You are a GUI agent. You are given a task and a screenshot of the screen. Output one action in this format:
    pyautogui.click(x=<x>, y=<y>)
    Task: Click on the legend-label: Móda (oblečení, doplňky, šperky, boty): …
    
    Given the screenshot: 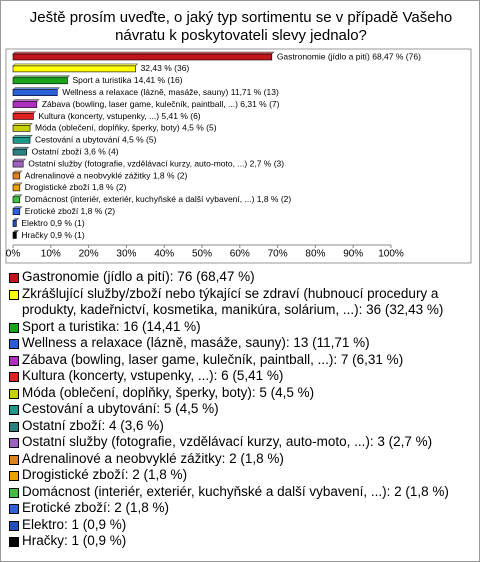 What is the action you would take?
    pyautogui.click(x=168, y=392)
    